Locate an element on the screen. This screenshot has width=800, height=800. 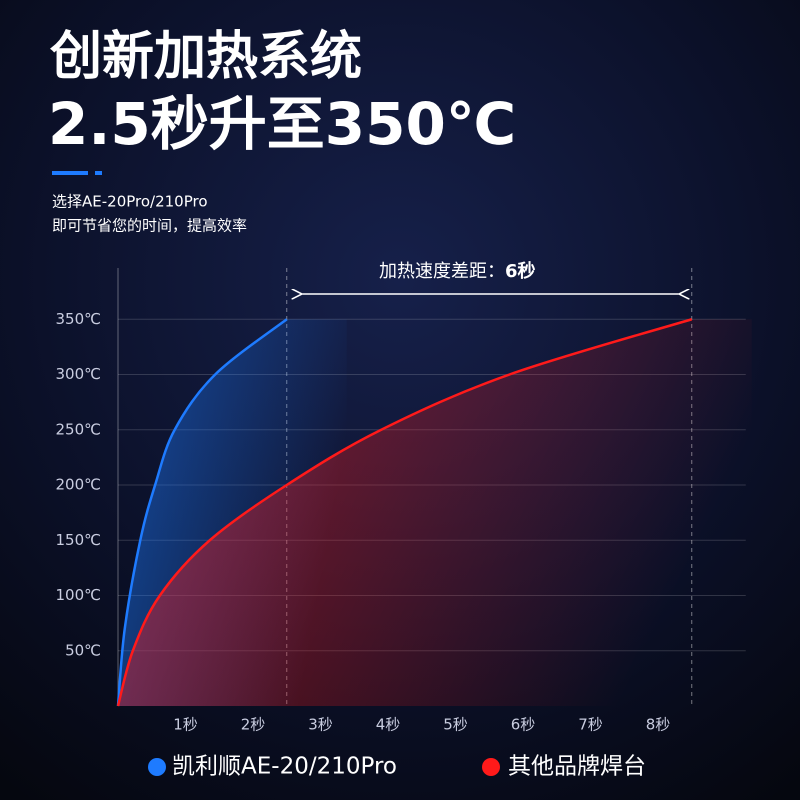
annotation-text: 加热速度差距： is located at coordinates (442, 271).